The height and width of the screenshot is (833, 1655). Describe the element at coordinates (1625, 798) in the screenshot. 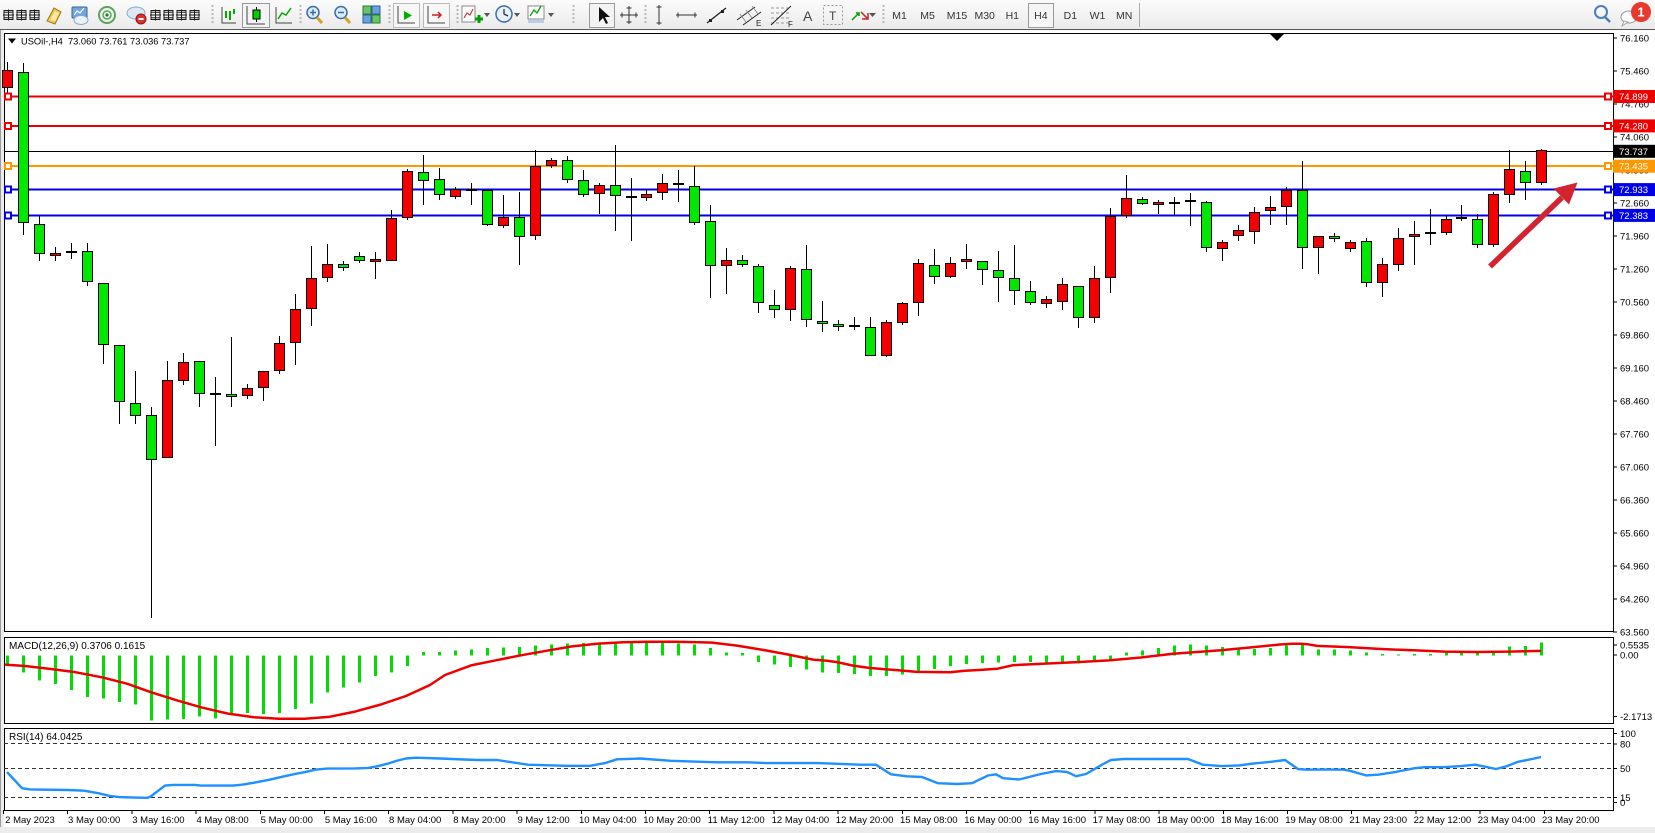

I see `svg-text: 15` at that location.